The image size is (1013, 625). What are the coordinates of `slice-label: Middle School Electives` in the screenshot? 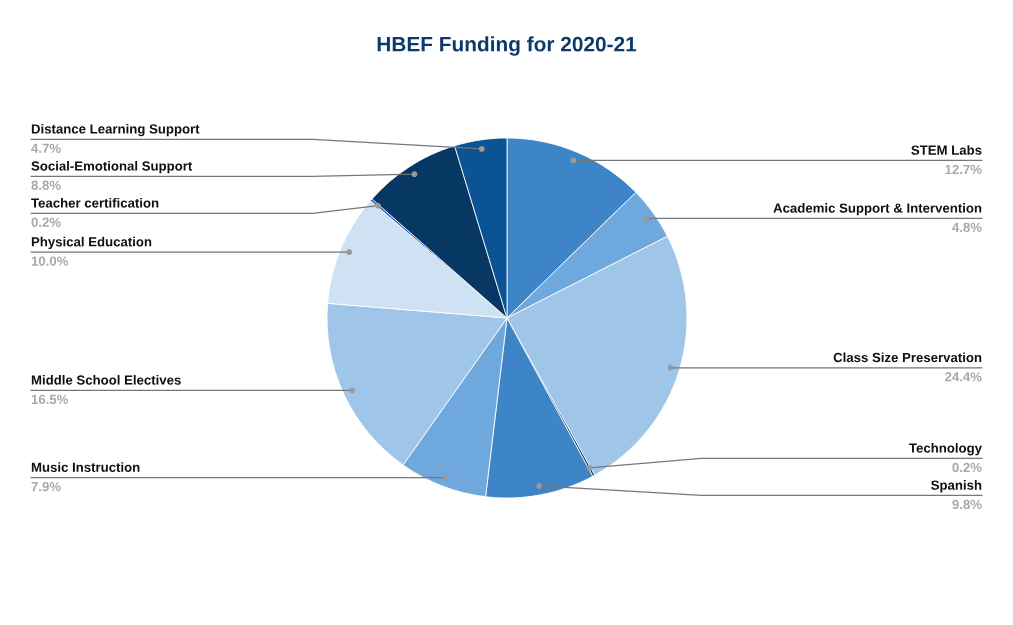 It's located at (106, 380).